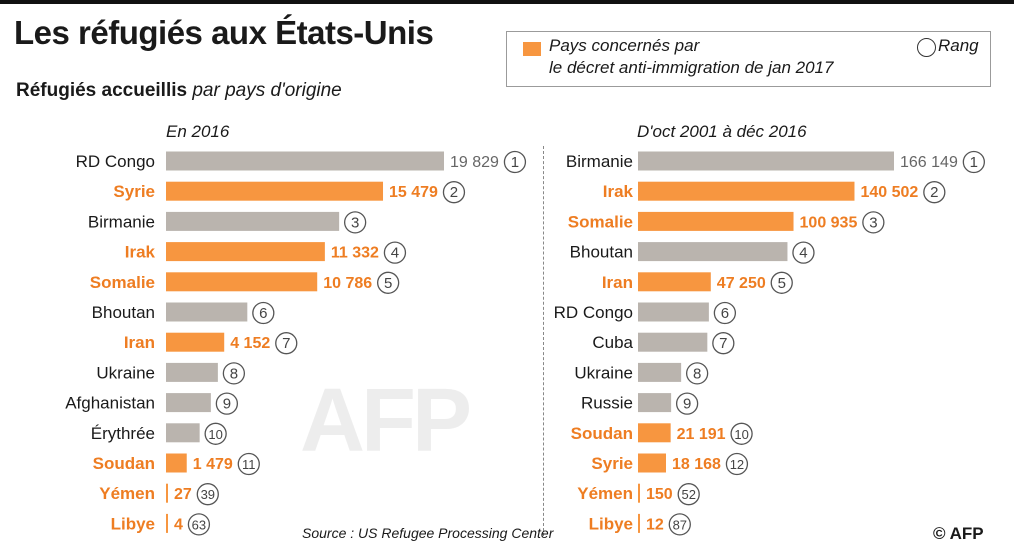 The width and height of the screenshot is (1014, 550). What do you see at coordinates (122, 282) in the screenshot?
I see `country-label: Somalie` at bounding box center [122, 282].